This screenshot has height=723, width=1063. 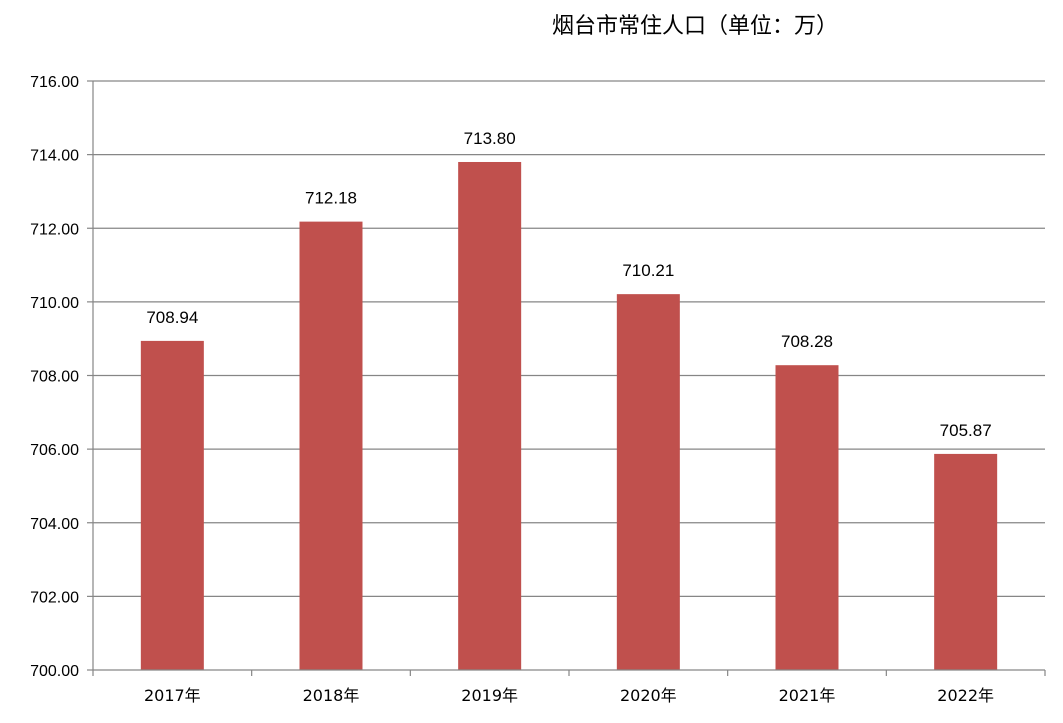 What do you see at coordinates (54, 229) in the screenshot?
I see `y-tick-label: 712.00` at bounding box center [54, 229].